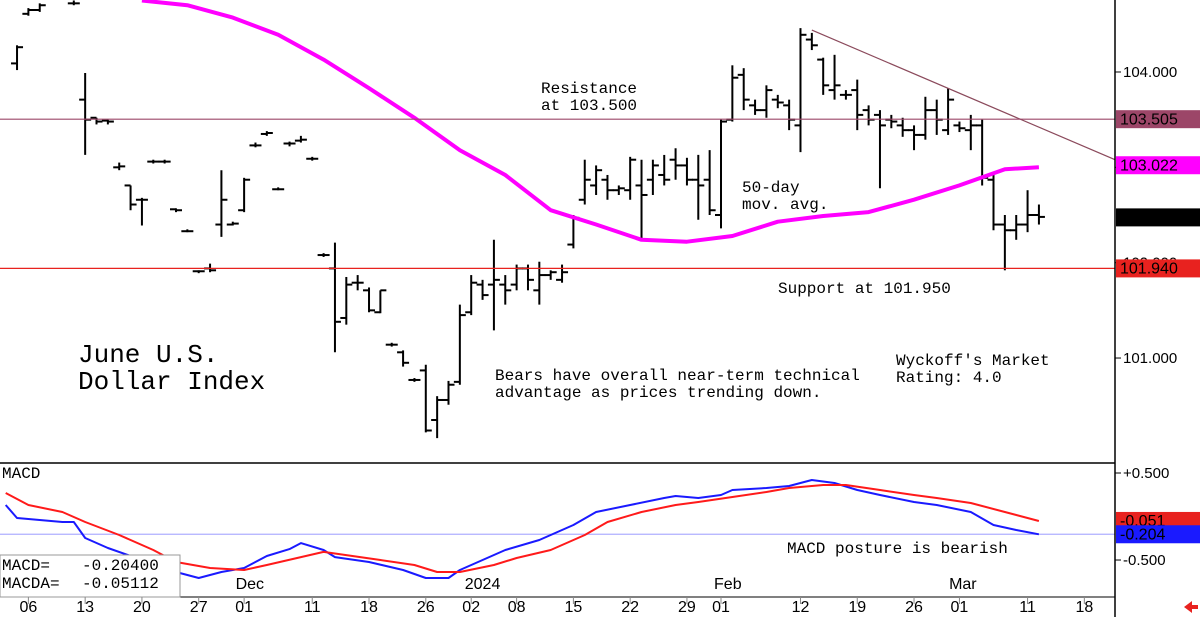  I want to click on value-label: 102.475, so click(1149, 218).